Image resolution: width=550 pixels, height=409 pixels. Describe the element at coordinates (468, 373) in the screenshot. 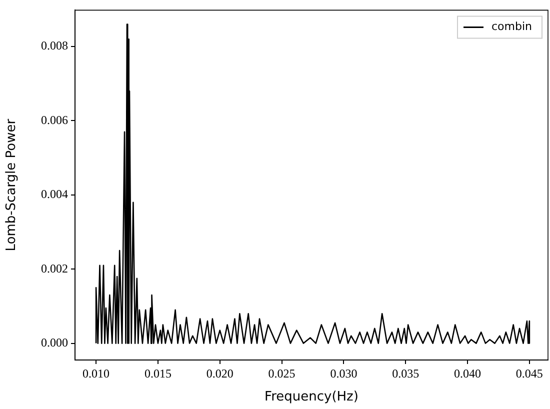

I see `x-tick-label: 0.040` at that location.